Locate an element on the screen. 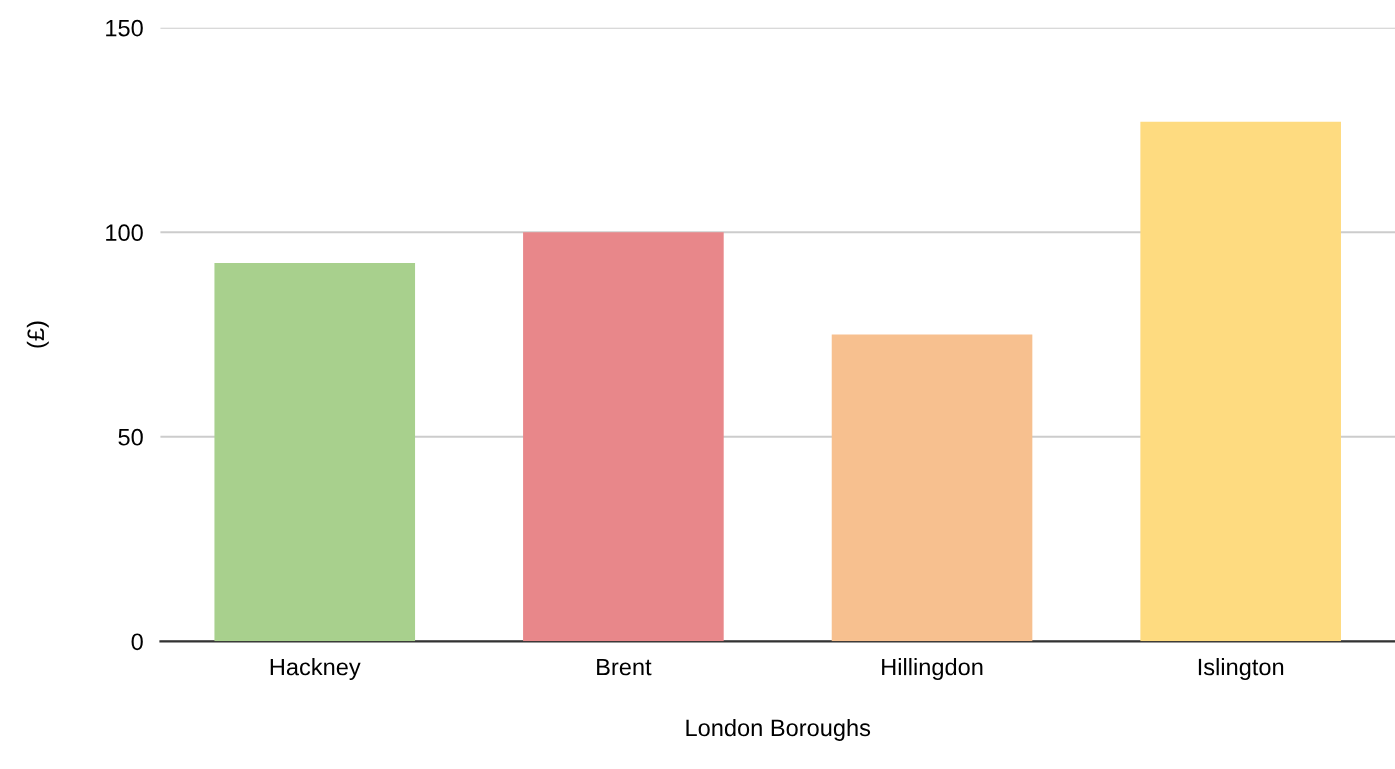 Image resolution: width=1395 pixels, height=769 pixels. x-tick-label: Hackney is located at coordinates (315, 669).